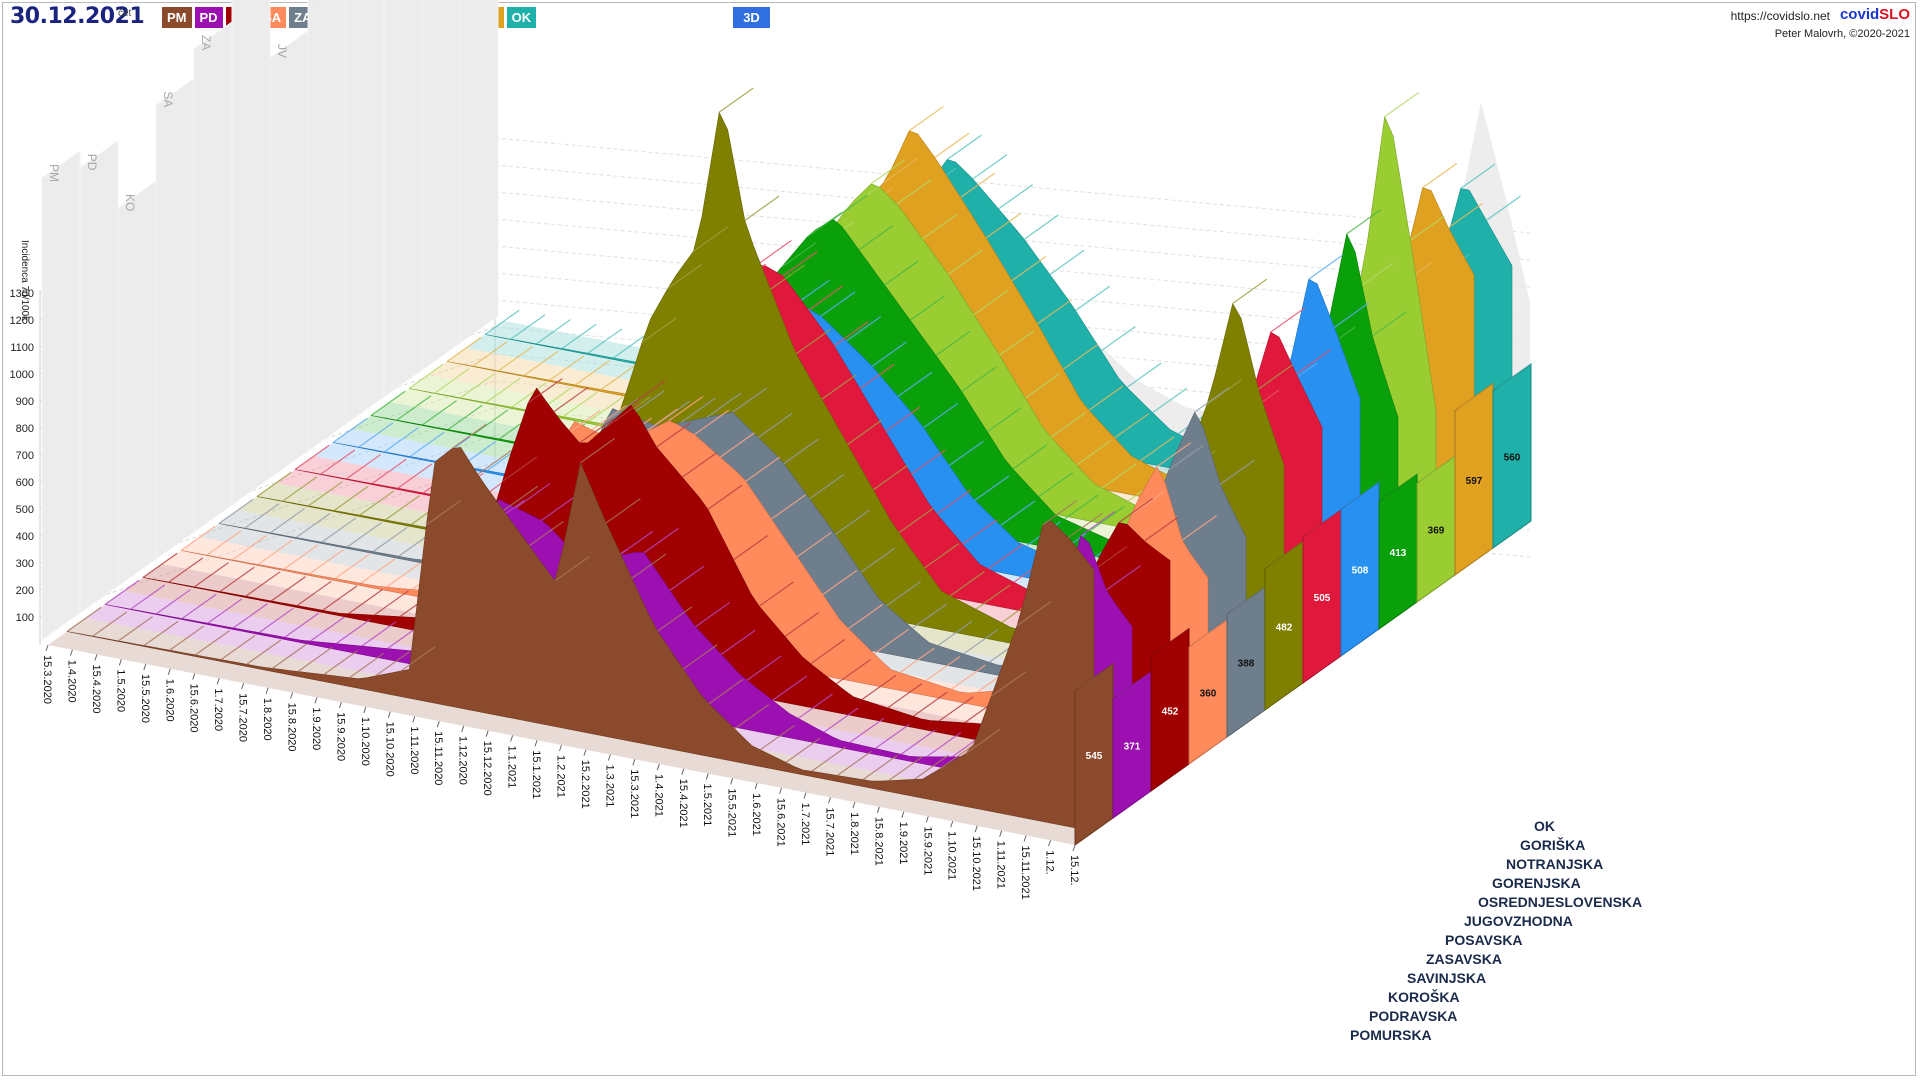  I want to click on current-value-label: 482, so click(1284, 627).